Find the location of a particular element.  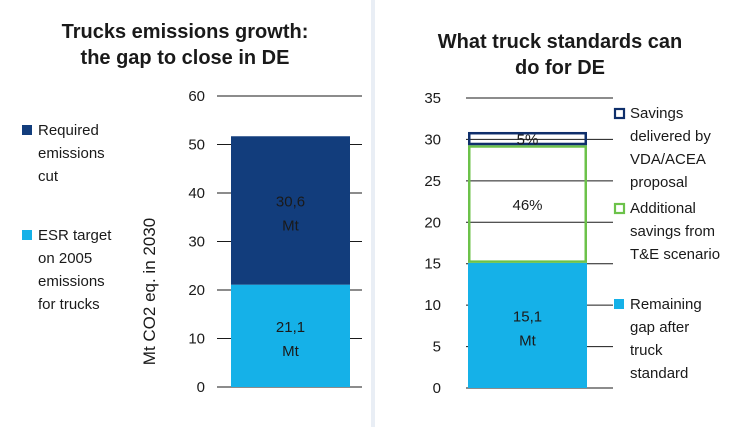

data-label: 46% is located at coordinates (527, 205).